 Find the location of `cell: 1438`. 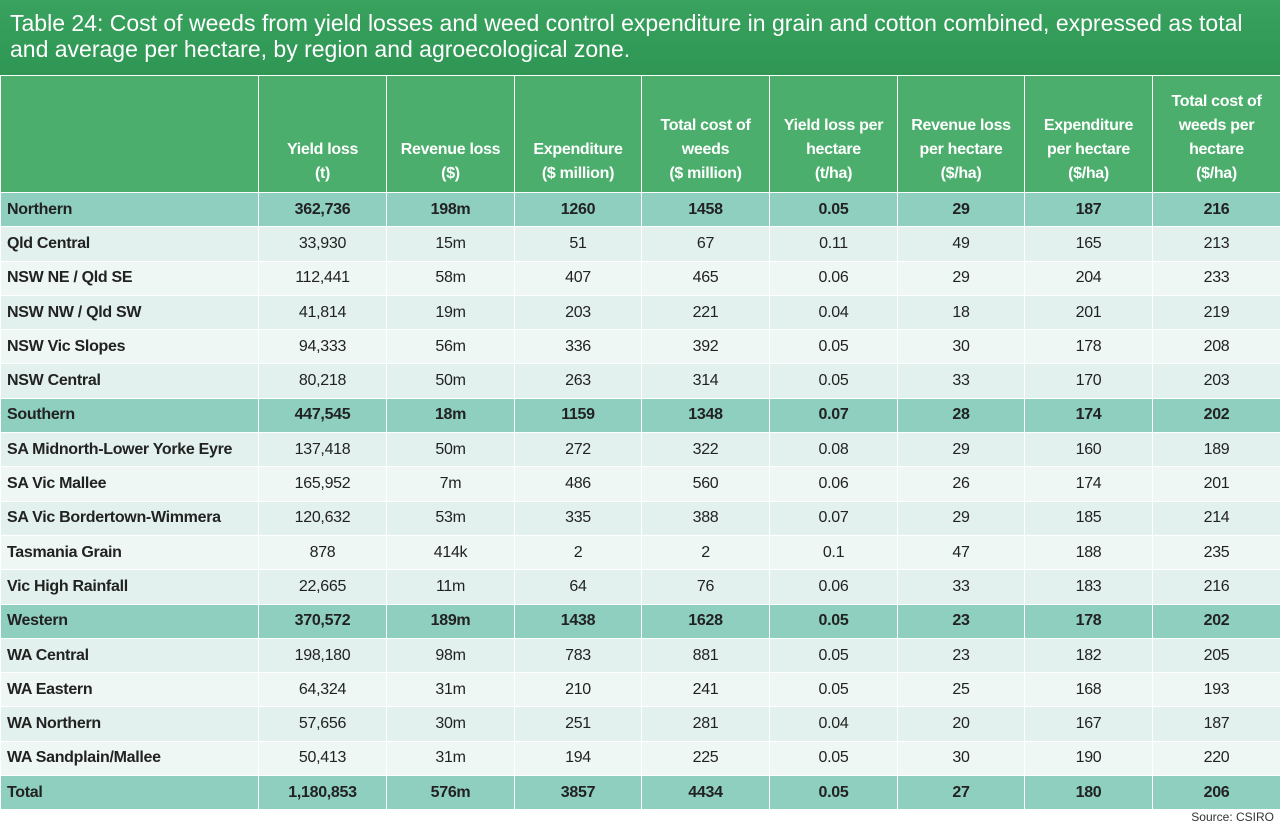

cell: 1438 is located at coordinates (578, 621).